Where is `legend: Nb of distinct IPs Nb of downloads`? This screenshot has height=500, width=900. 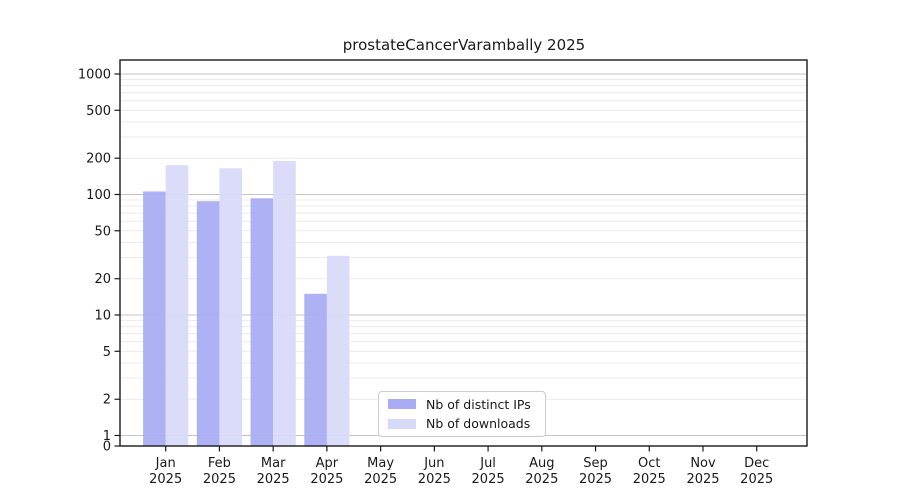
legend: Nb of distinct IPs Nb of downloads is located at coordinates (462, 414).